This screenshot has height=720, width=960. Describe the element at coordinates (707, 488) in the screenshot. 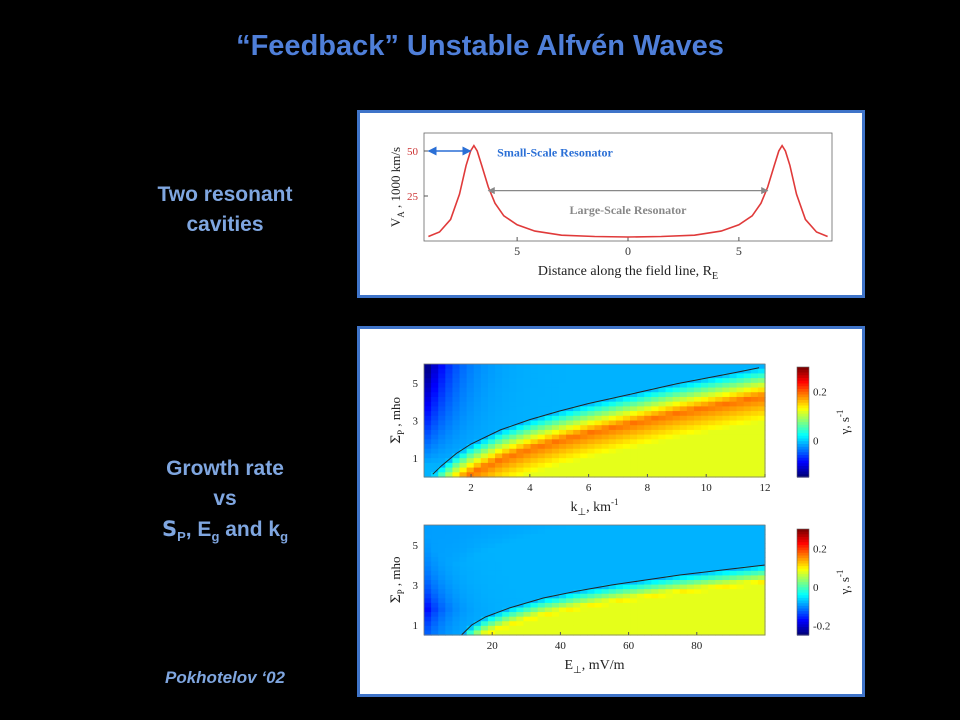

I see `x-tick-label: 10` at that location.